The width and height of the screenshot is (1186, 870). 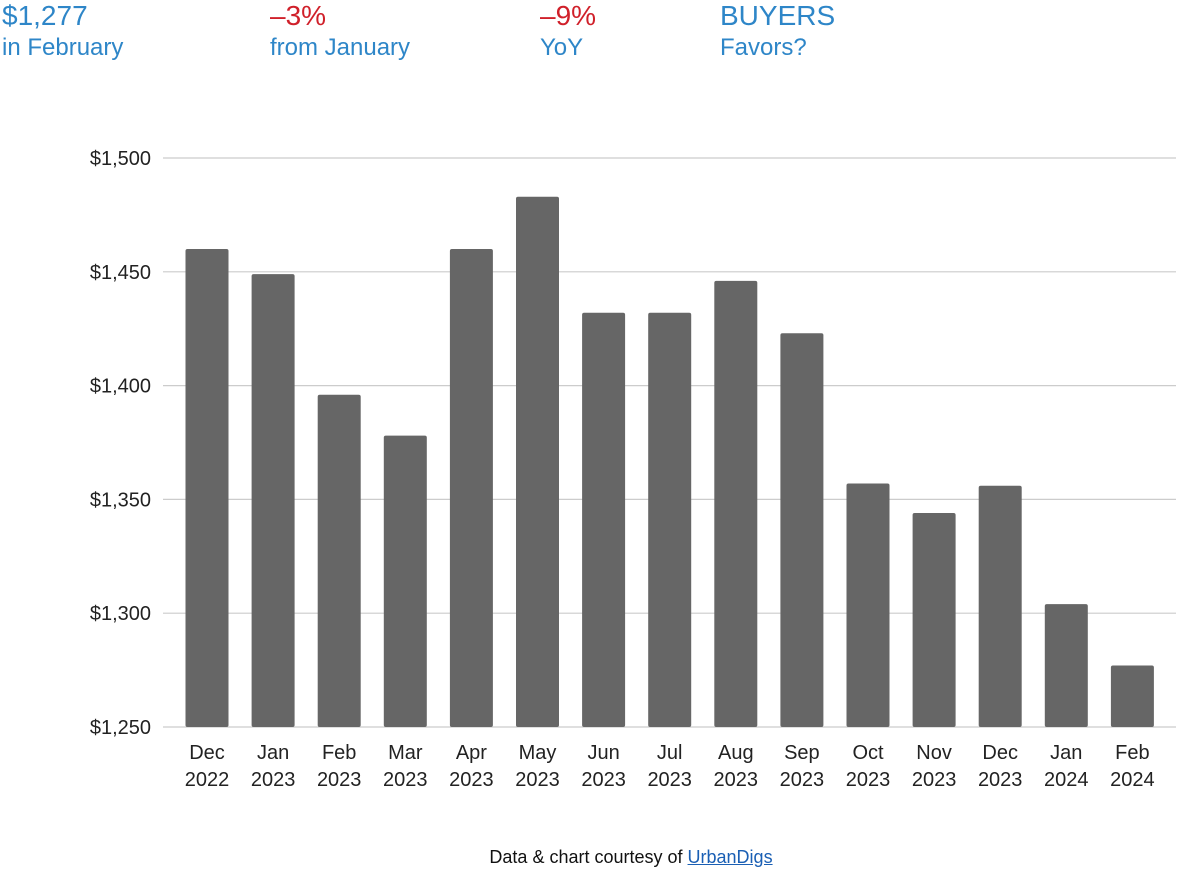 I want to click on x-tick-label: Dec 2023, so click(x=1000, y=766).